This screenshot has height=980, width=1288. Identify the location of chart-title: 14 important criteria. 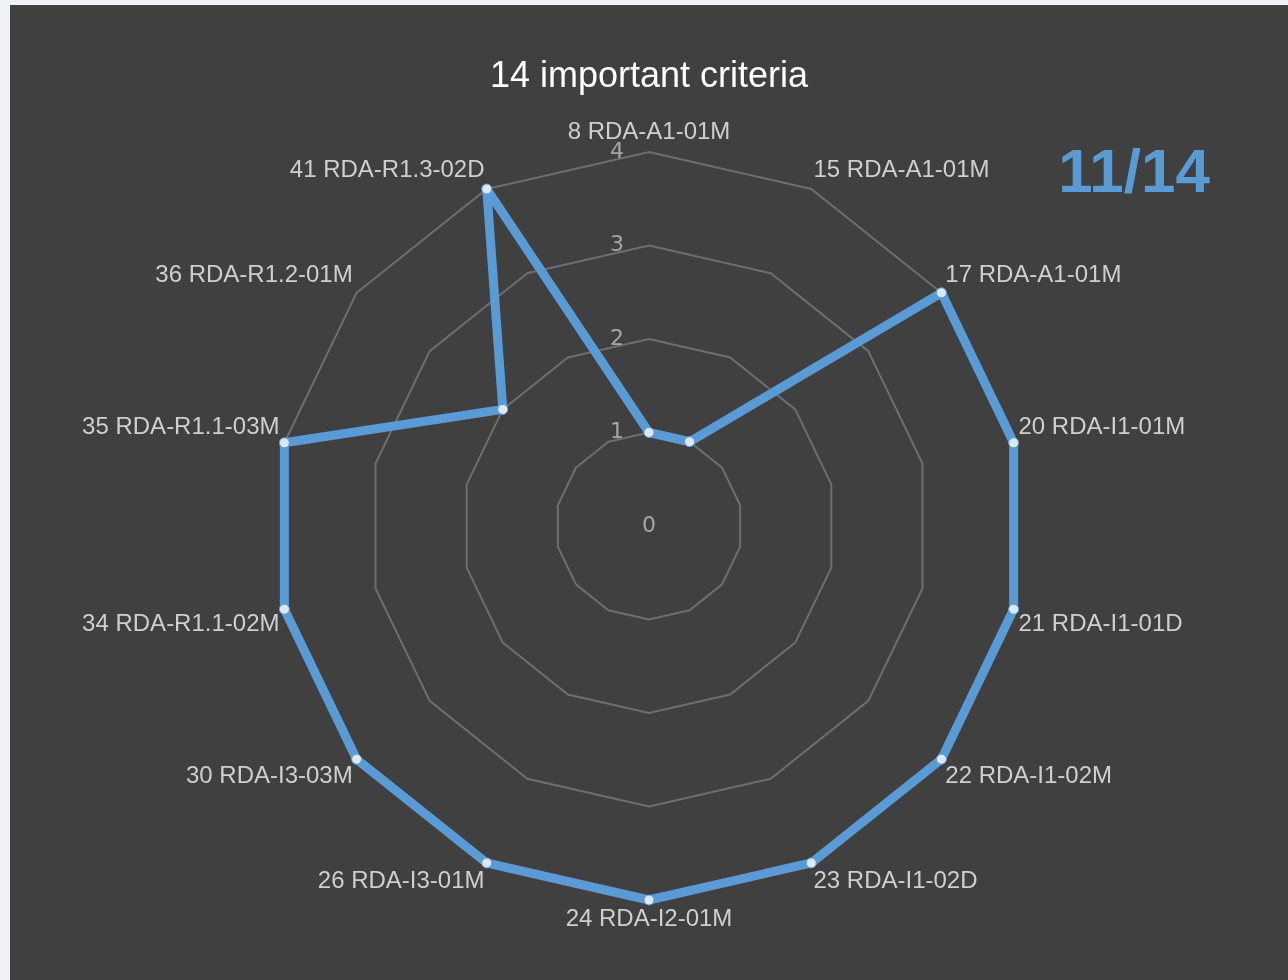
(649, 74).